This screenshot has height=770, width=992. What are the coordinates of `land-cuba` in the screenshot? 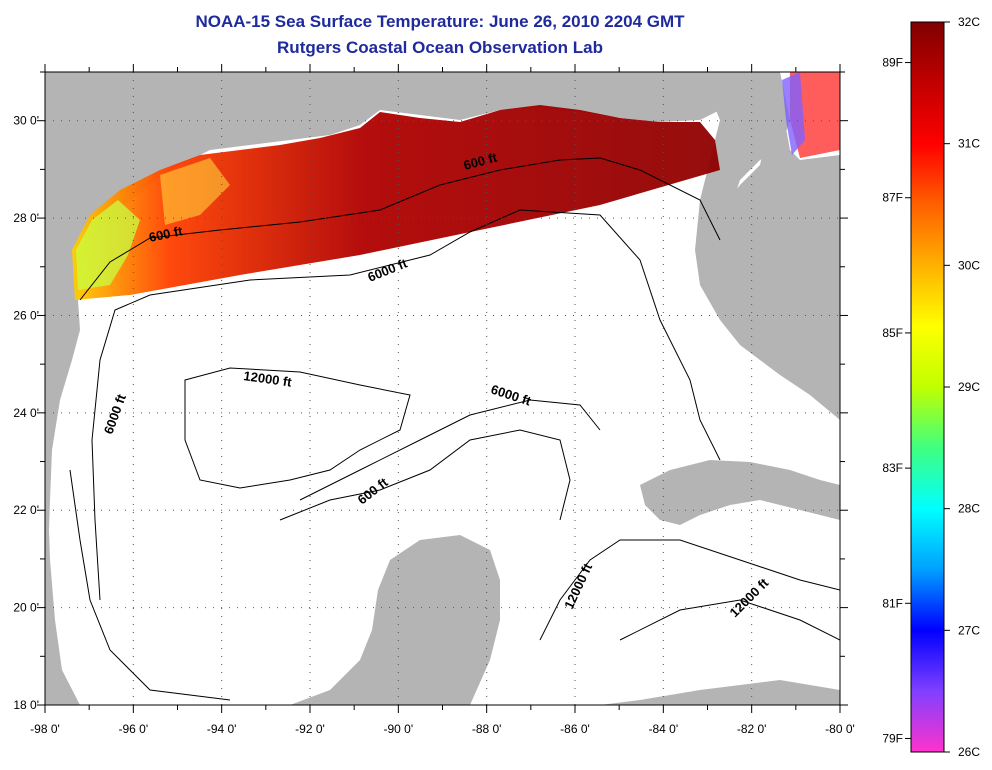 It's located at (740, 492).